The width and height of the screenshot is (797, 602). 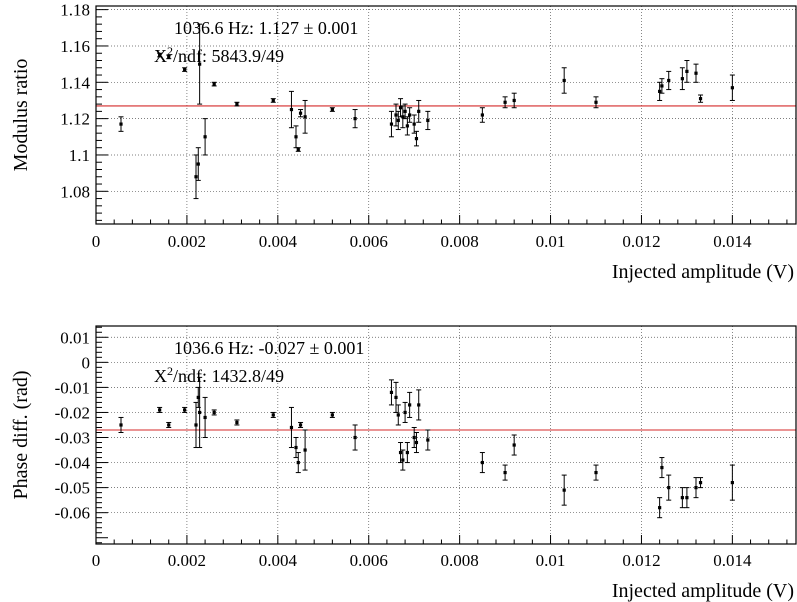 I want to click on y-tick-label: 0, so click(x=86, y=362).